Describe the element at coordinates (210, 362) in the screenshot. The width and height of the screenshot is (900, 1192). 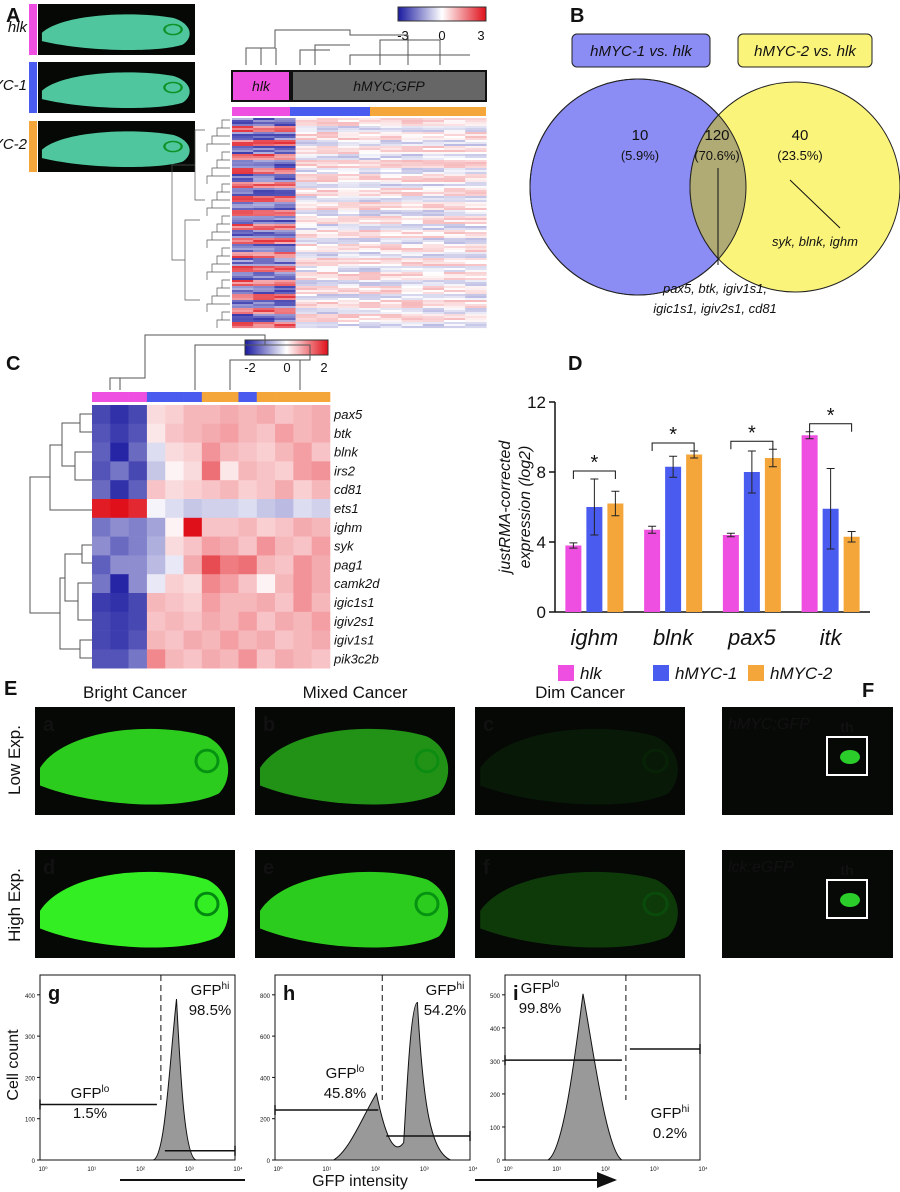
I see `column-dendrogram` at that location.